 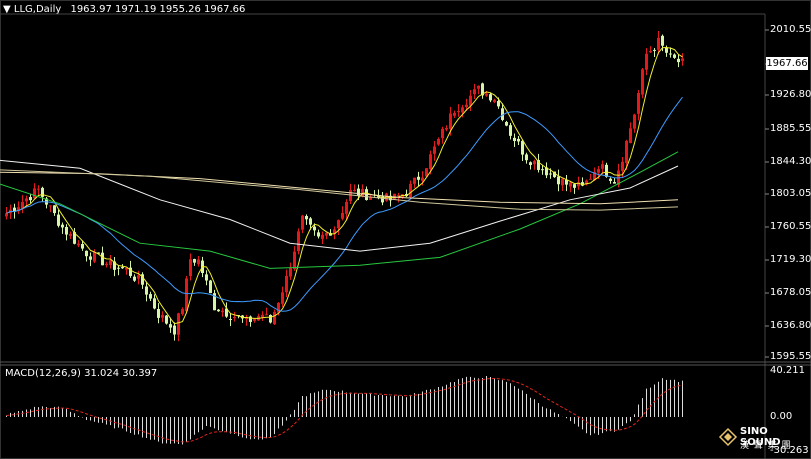 What do you see at coordinates (158, 9) in the screenshot?
I see `ohlc-values: 1963.97 1971.19 1955.26 1967.66` at bounding box center [158, 9].